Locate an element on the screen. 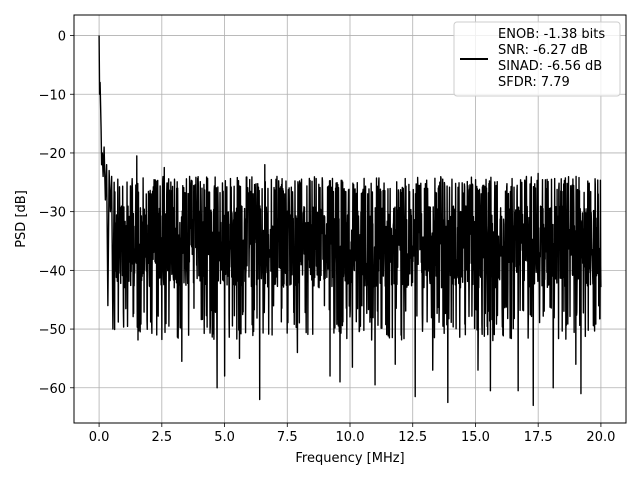 The height and width of the screenshot is (480, 640). y-tick-label: −50 is located at coordinates (52, 330).